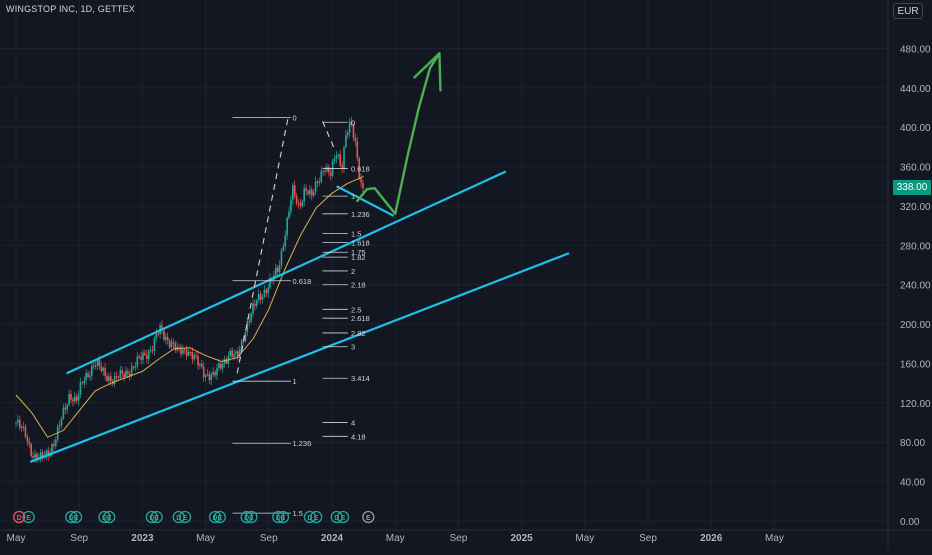 The height and width of the screenshot is (555, 932). I want to click on fib-level-label: 1.5, so click(356, 234).